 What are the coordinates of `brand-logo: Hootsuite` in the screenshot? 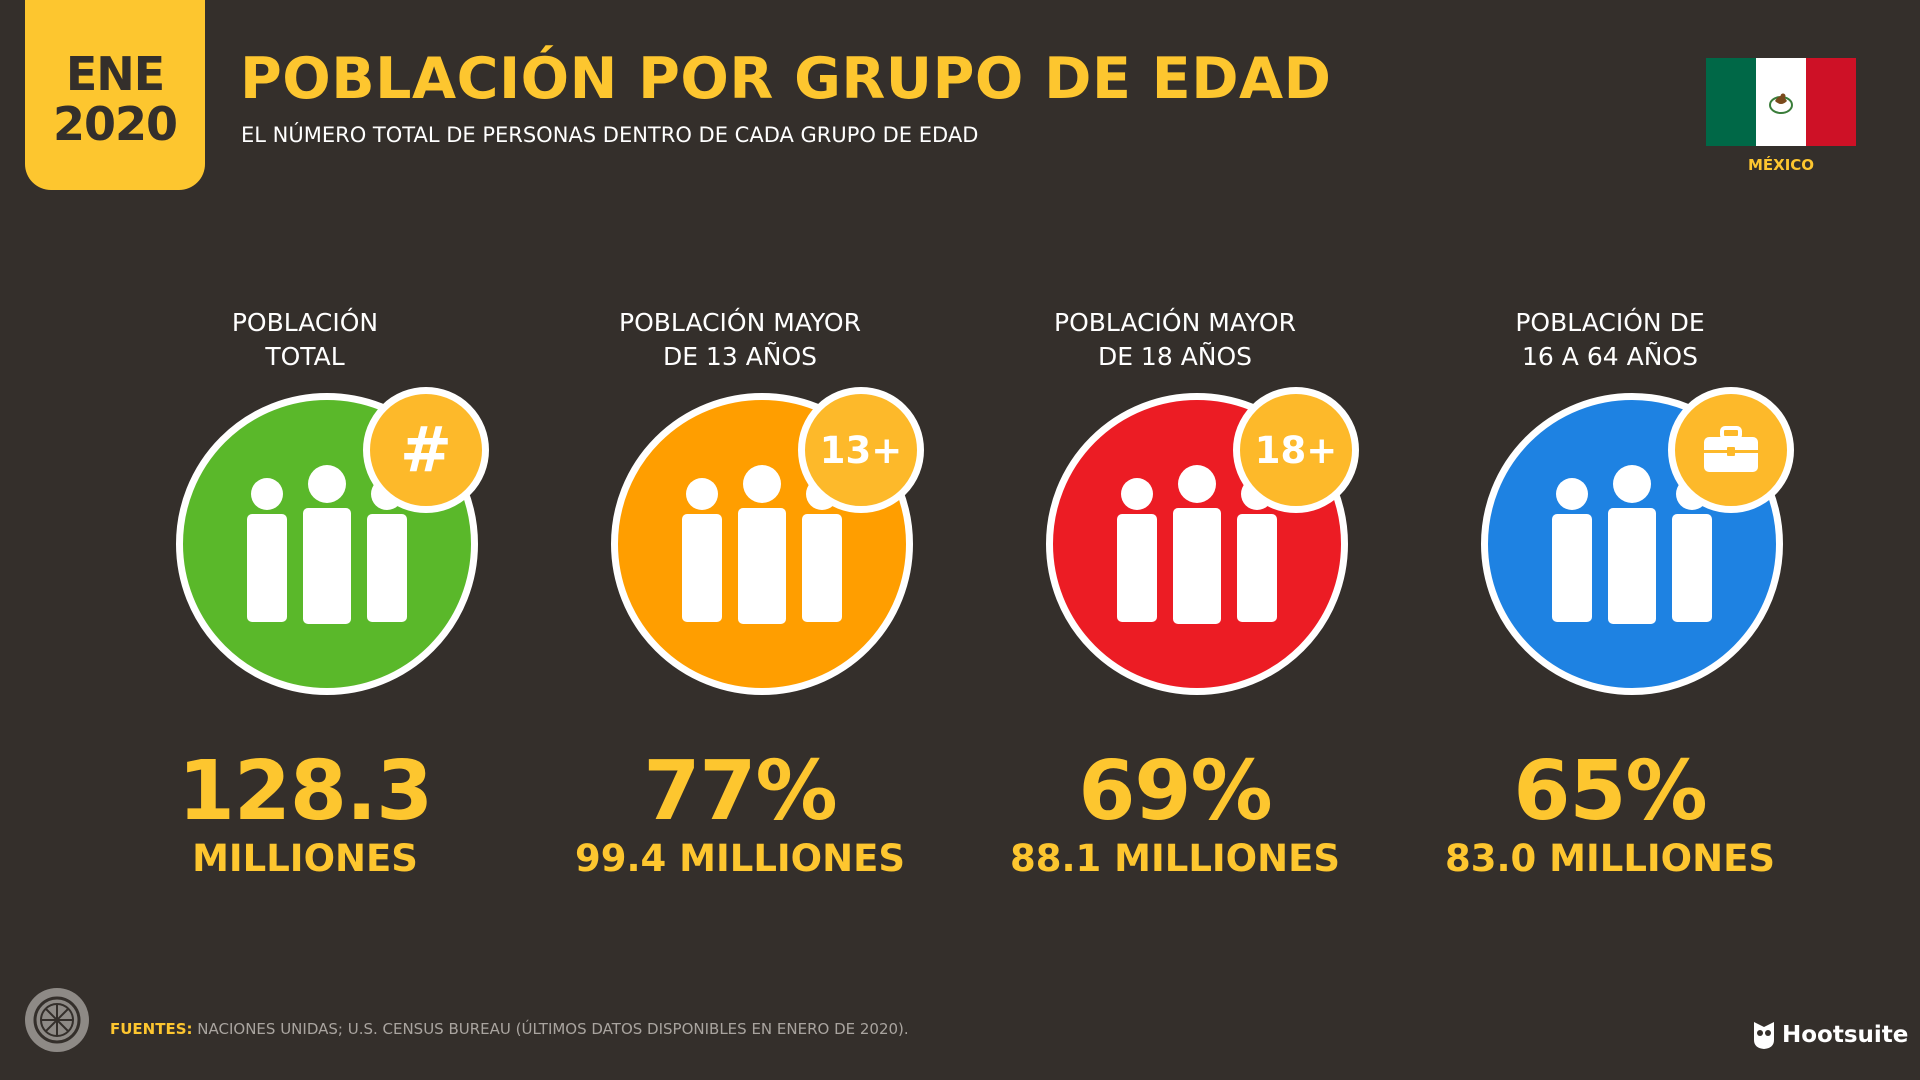 It's located at (1830, 1035).